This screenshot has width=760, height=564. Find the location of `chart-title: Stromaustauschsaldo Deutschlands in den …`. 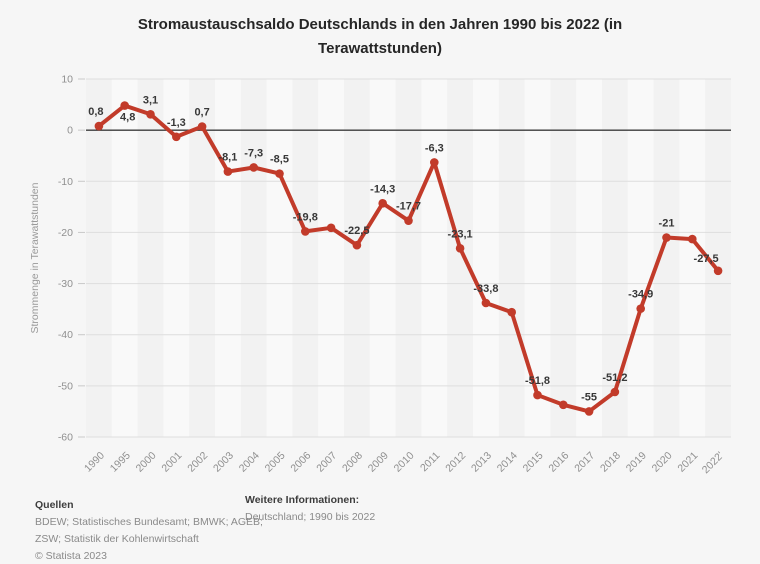

chart-title: Stromaustauschsaldo Deutschlands in den … is located at coordinates (380, 36).